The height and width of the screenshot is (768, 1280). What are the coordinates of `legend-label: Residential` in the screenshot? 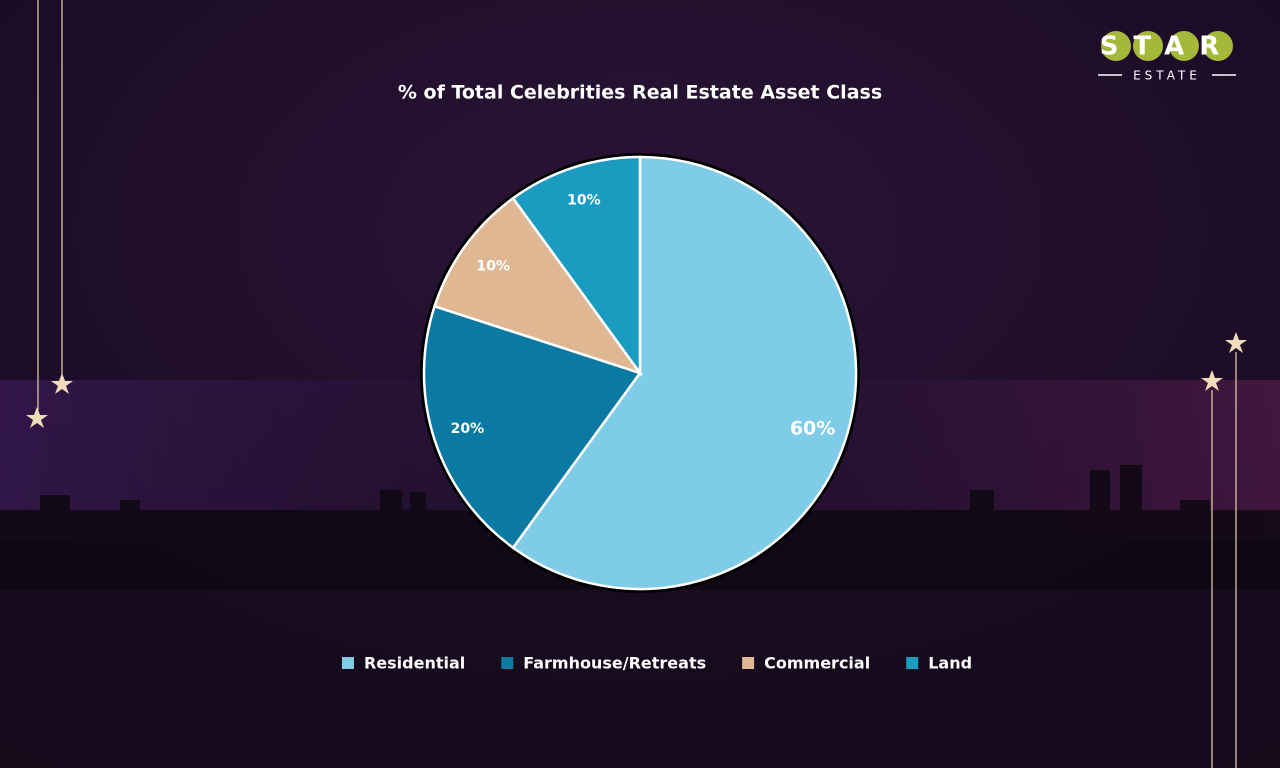 It's located at (414, 663).